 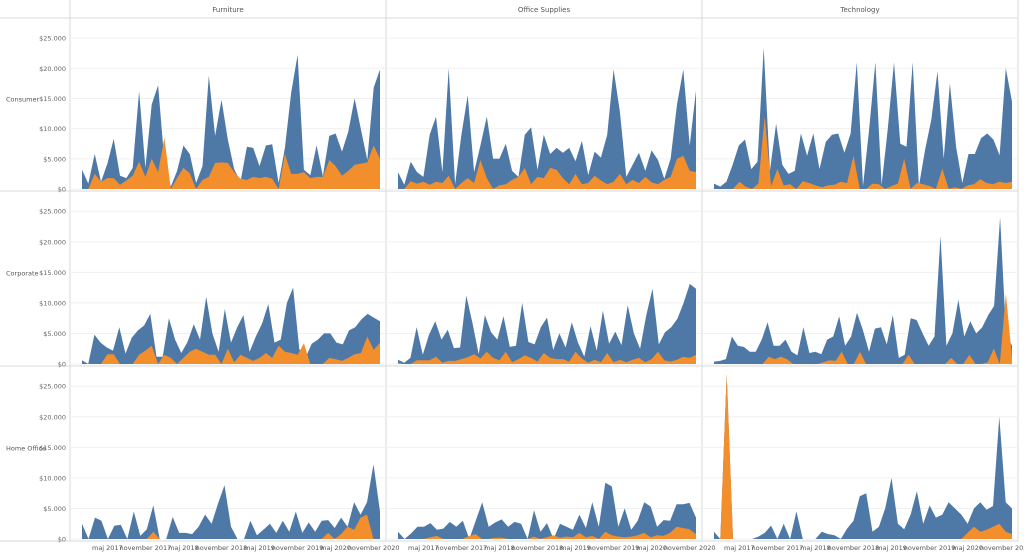 What do you see at coordinates (231, 501) in the screenshot?
I see `area-total-home-office-furniture` at bounding box center [231, 501].